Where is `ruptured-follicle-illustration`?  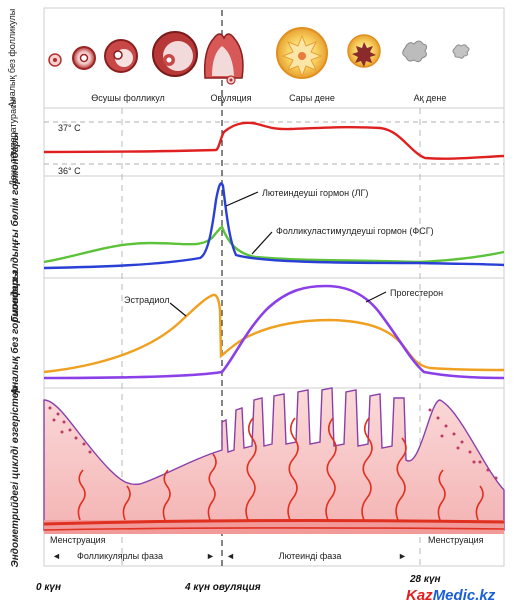
ruptured-follicle-illustration is located at coordinates (223, 59).